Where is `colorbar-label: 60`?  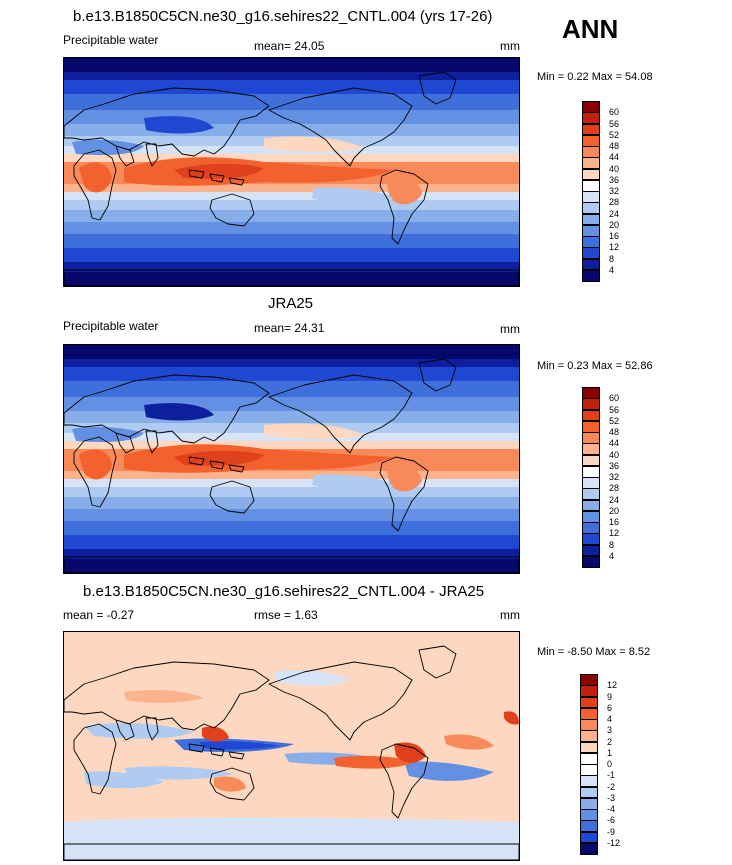
colorbar-label: 60 is located at coordinates (614, 112).